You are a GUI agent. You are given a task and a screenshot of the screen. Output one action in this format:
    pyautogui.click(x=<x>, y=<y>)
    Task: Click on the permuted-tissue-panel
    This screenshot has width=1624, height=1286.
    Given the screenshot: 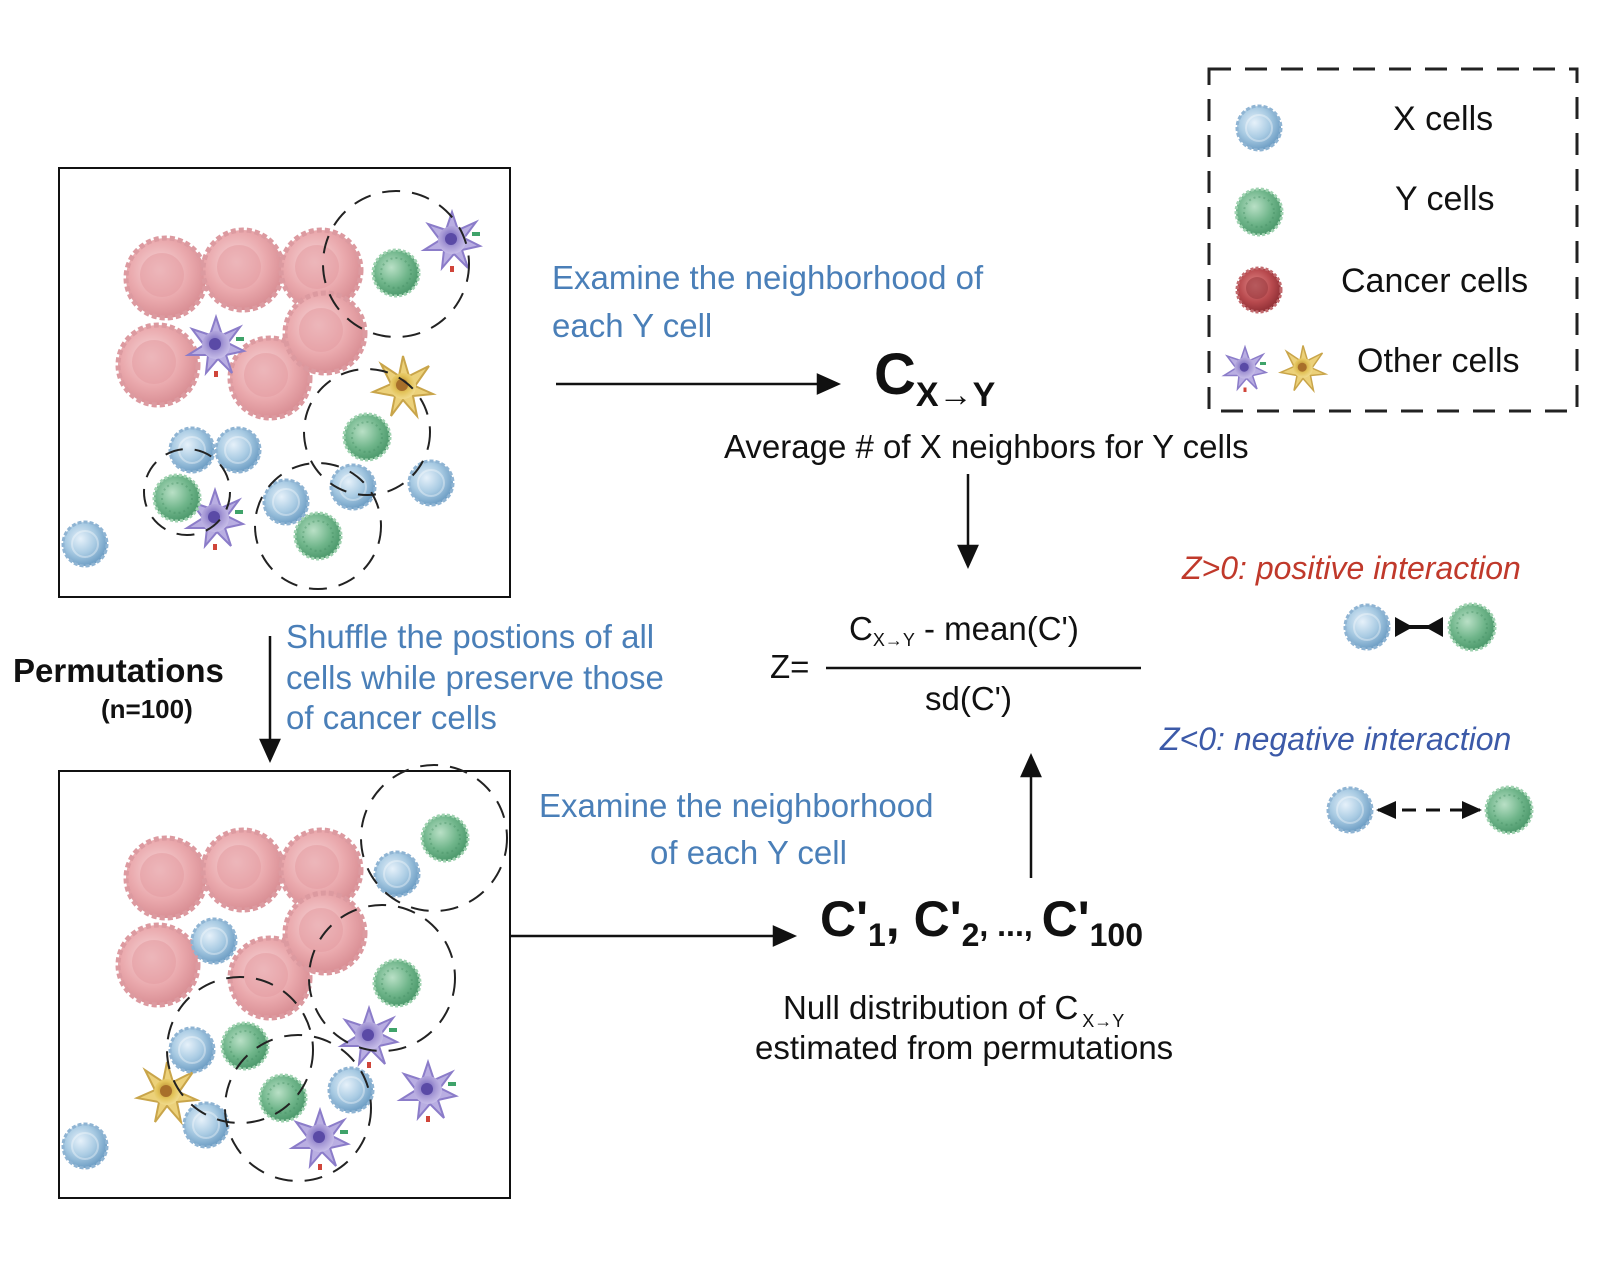 What is the action you would take?
    pyautogui.click(x=284, y=981)
    